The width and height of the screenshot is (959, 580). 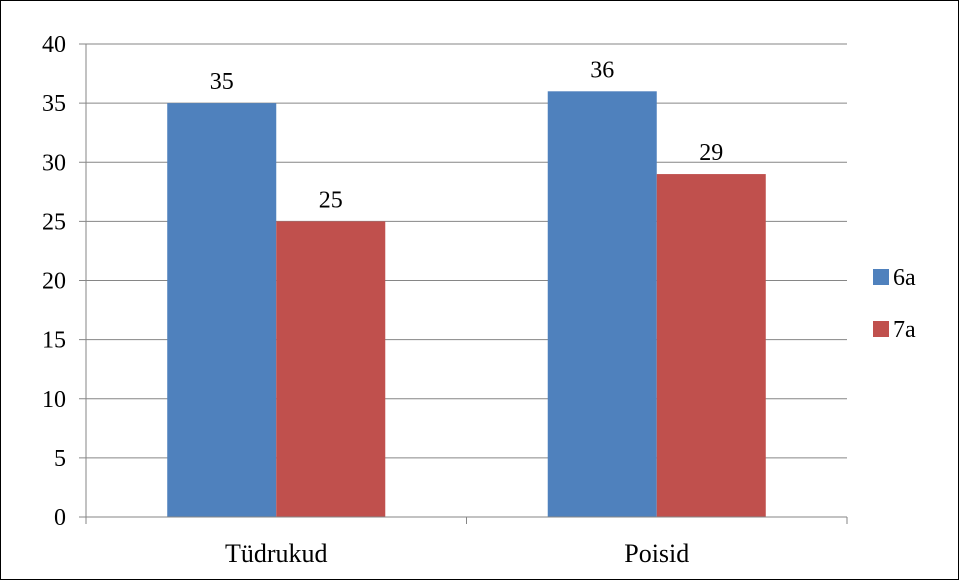 What do you see at coordinates (54, 45) in the screenshot?
I see `y-tick-label: 40` at bounding box center [54, 45].